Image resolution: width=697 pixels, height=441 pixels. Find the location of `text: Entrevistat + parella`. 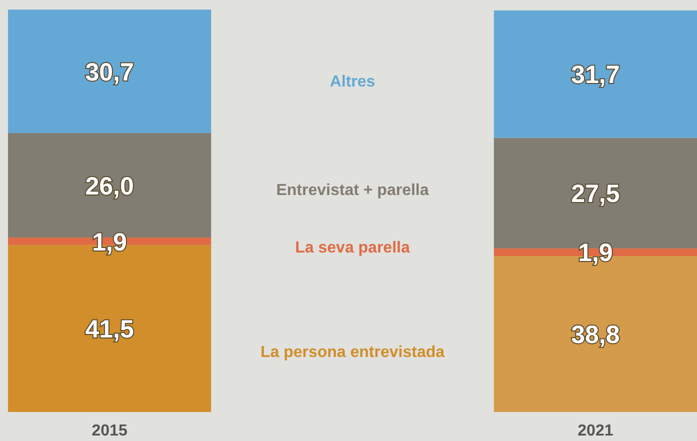

text: Entrevistat + parella is located at coordinates (352, 190).